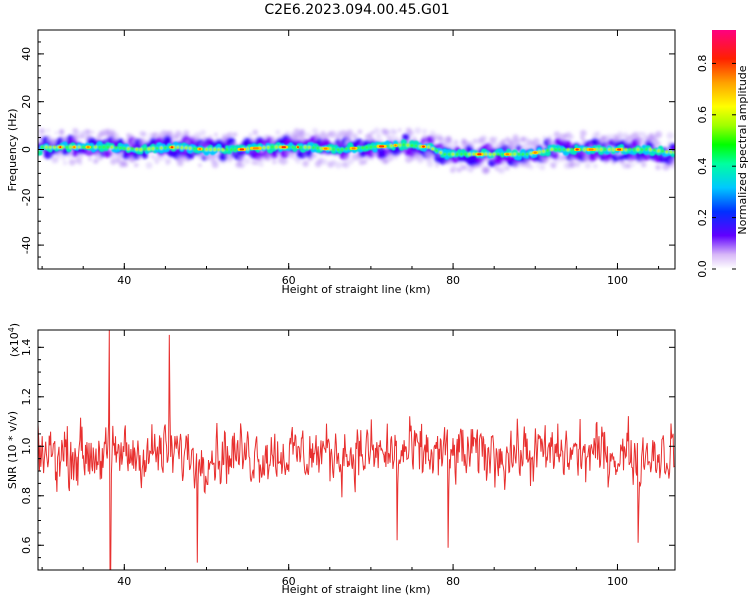 Image resolution: width=750 pixels, height=600 pixels. What do you see at coordinates (289, 280) in the screenshot?
I see `spectrogram-xtick-label: 60` at bounding box center [289, 280].